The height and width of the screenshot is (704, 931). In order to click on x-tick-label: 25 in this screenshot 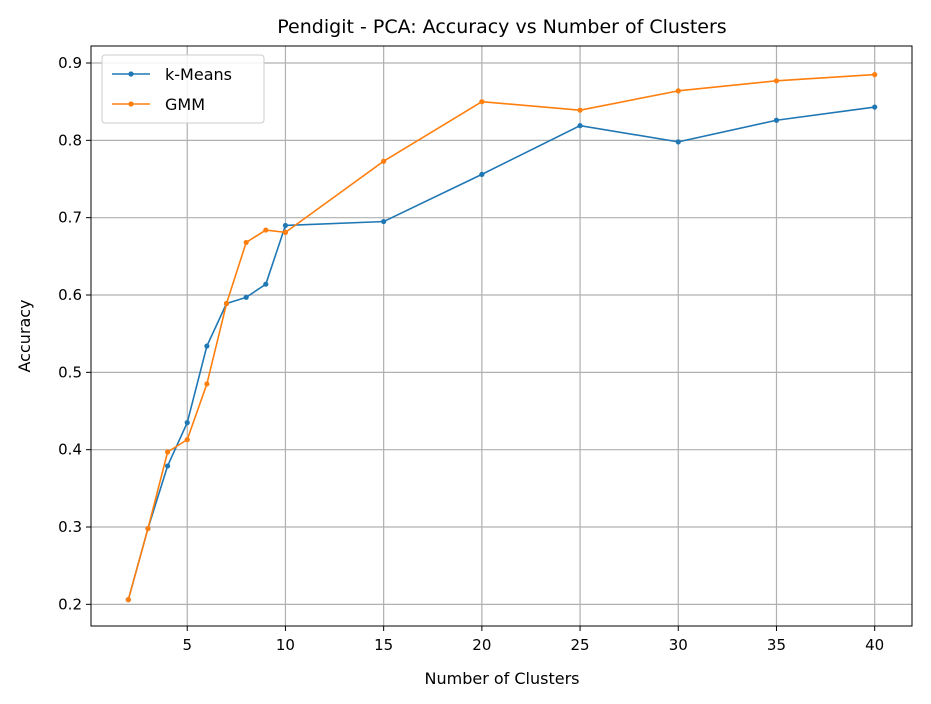, I will do `click(580, 645)`.